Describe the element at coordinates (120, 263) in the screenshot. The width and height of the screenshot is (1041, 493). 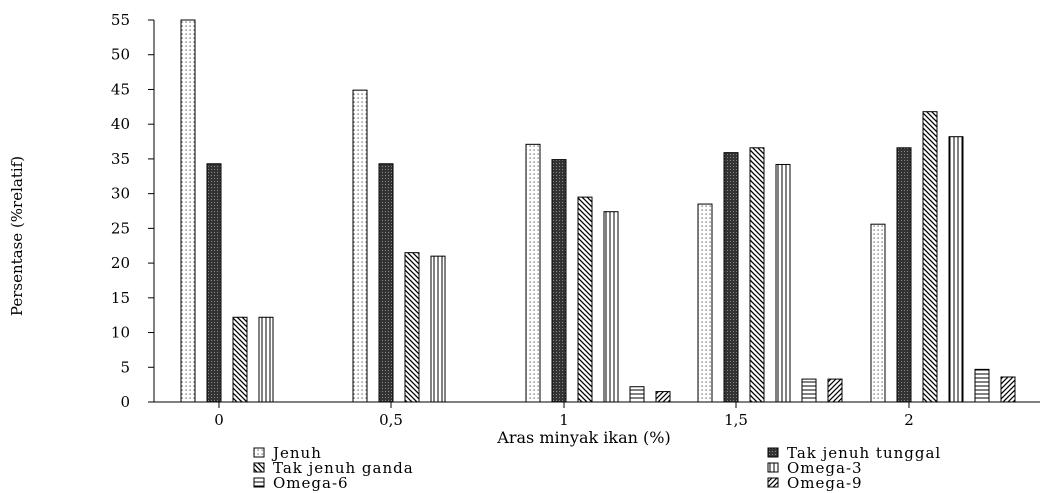
I see `y-tick-label: 20` at that location.